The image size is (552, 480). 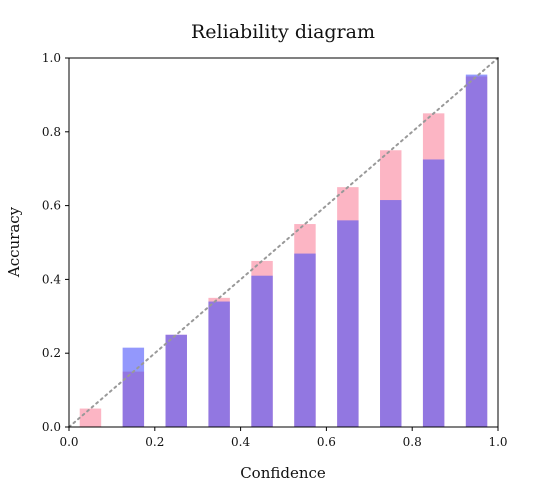 What do you see at coordinates (154, 442) in the screenshot?
I see `x-tick-label-1: 0.2` at bounding box center [154, 442].